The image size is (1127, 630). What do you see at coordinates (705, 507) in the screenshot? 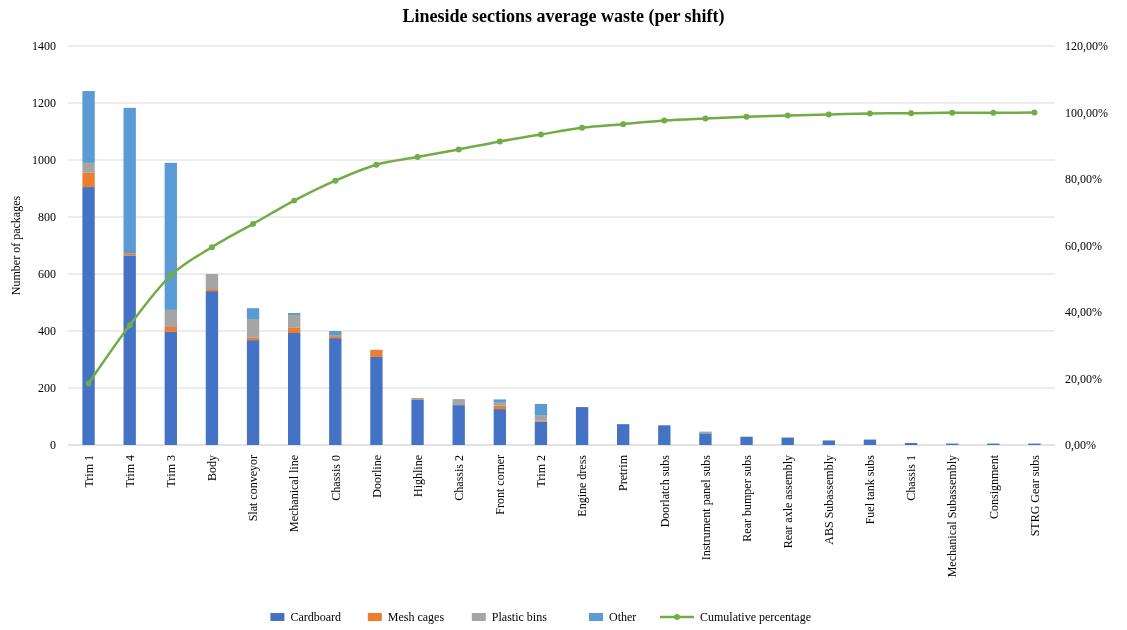
I see `x-tick-label: Instrument panel subs` at bounding box center [705, 507].